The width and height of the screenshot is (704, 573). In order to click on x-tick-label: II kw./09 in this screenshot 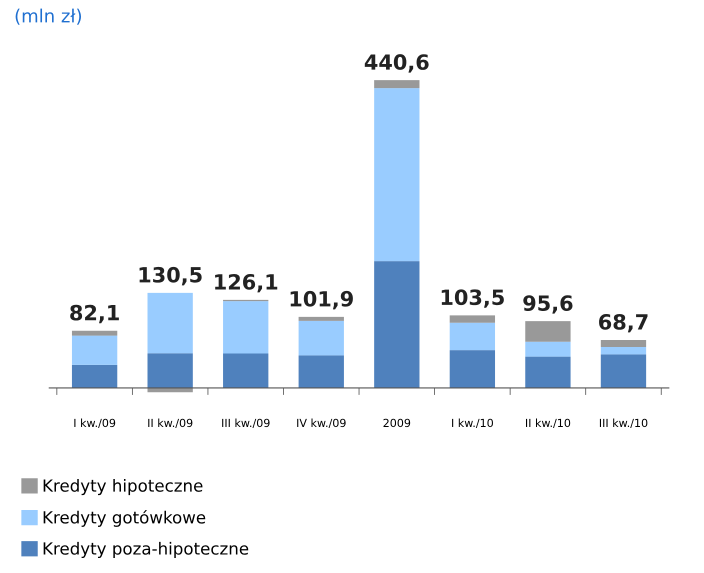, I will do `click(170, 423)`.